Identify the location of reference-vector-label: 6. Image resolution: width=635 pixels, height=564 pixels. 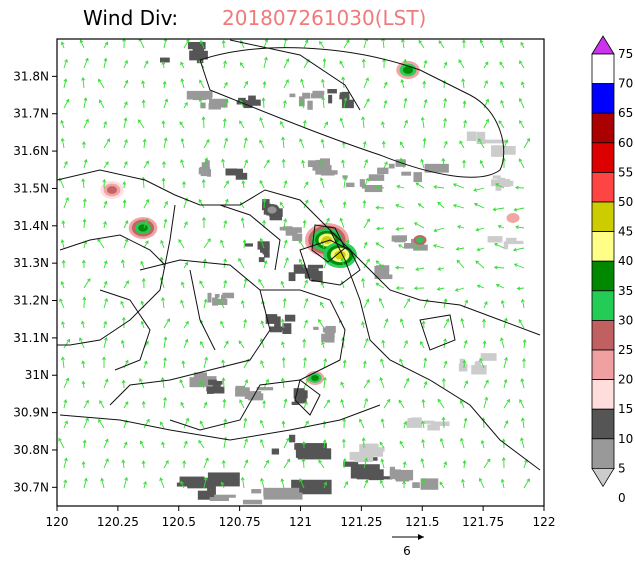
(407, 551).